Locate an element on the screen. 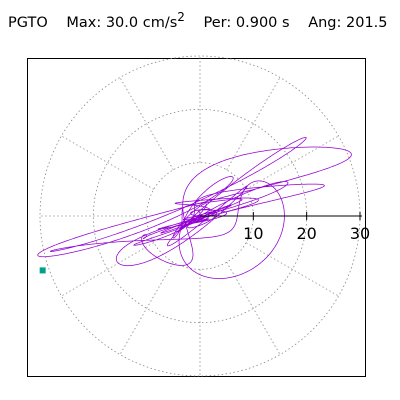 This screenshot has width=400, height=400. station-label: PGTO is located at coordinates (28, 23).